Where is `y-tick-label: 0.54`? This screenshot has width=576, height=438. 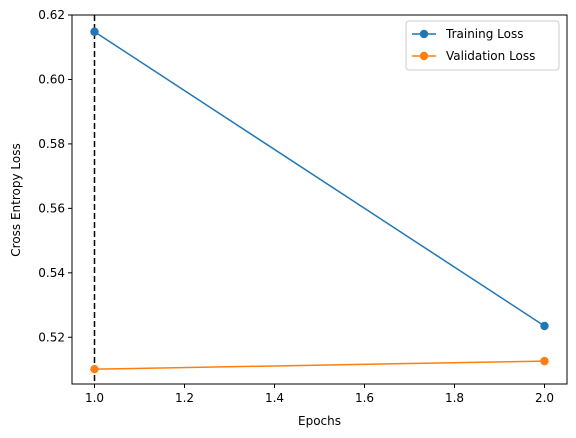
y-tick-label: 0.54 is located at coordinates (51, 273).